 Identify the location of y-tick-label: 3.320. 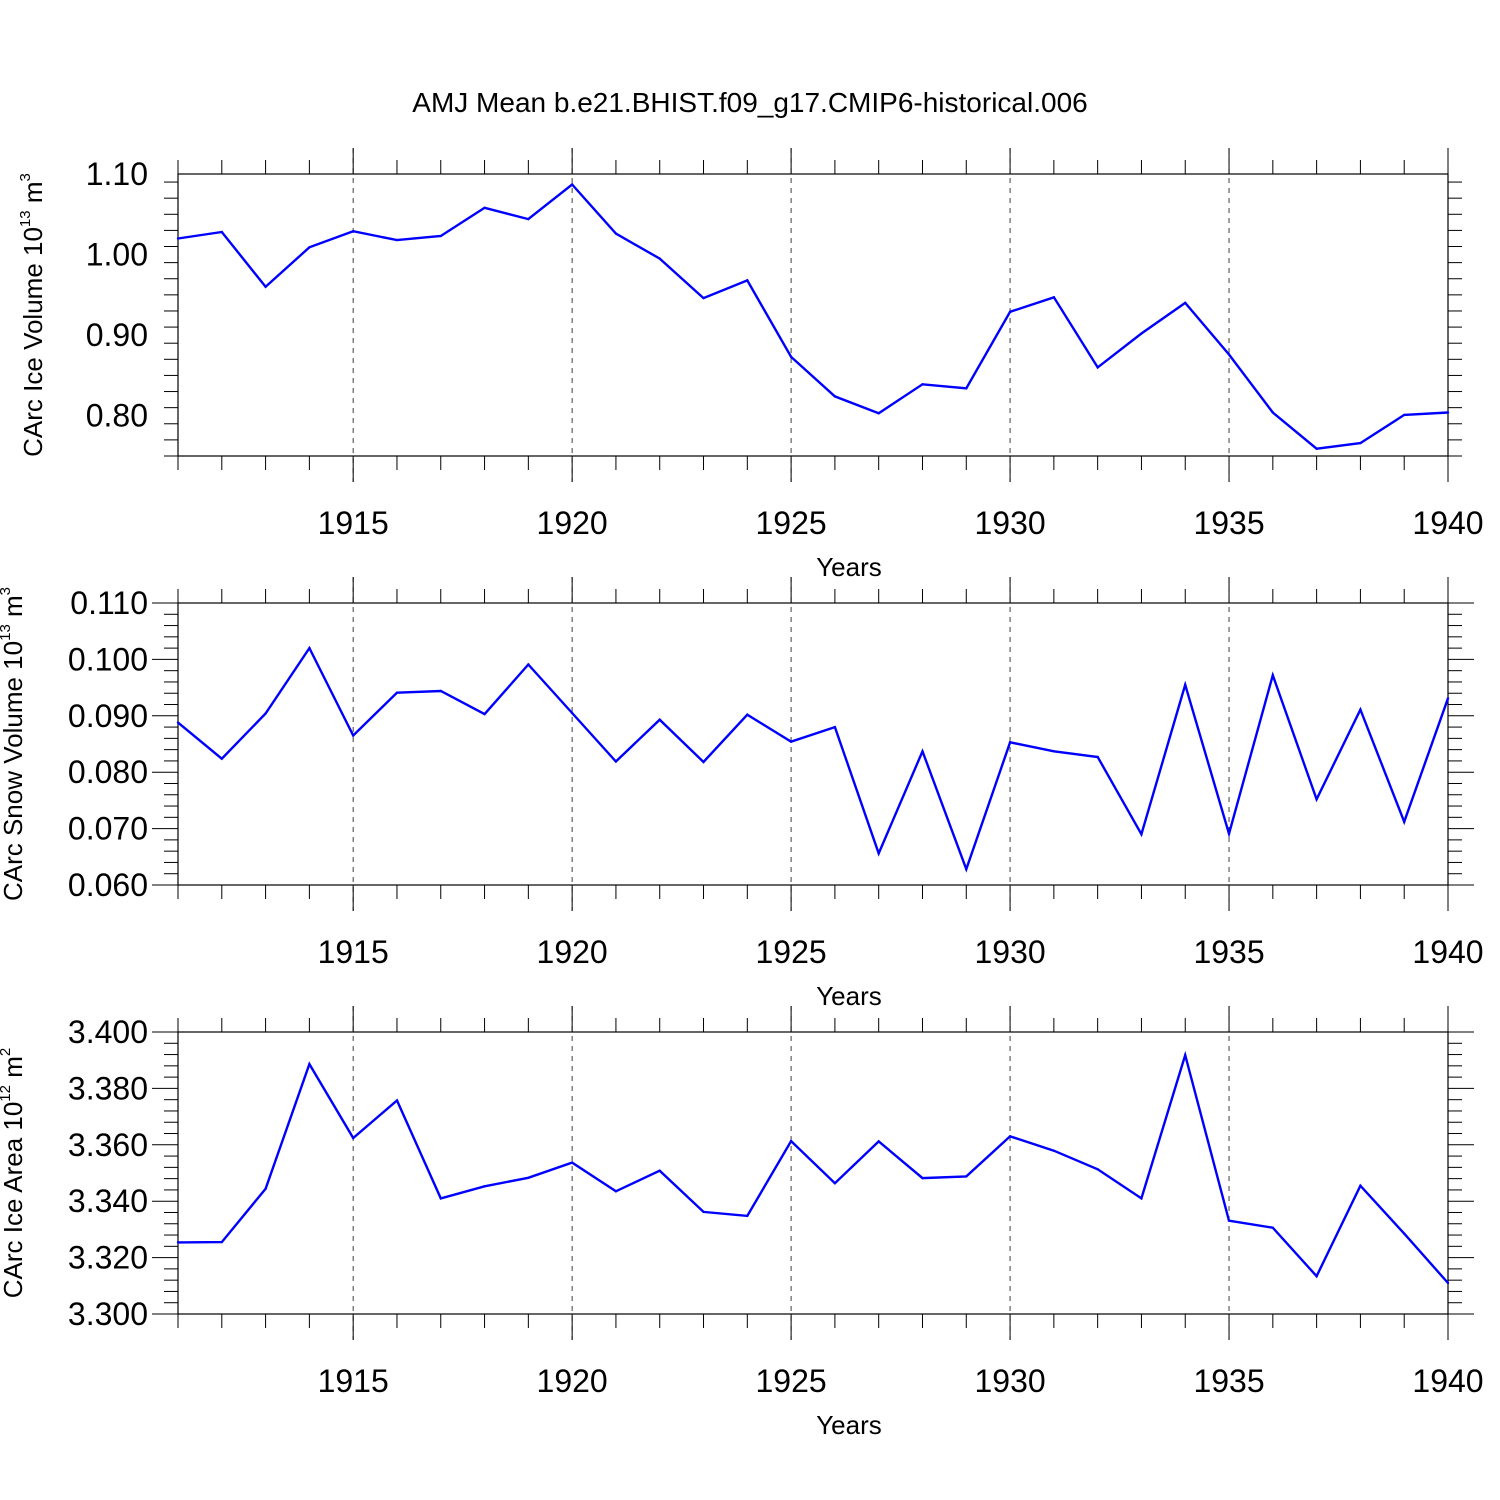
(108, 1258).